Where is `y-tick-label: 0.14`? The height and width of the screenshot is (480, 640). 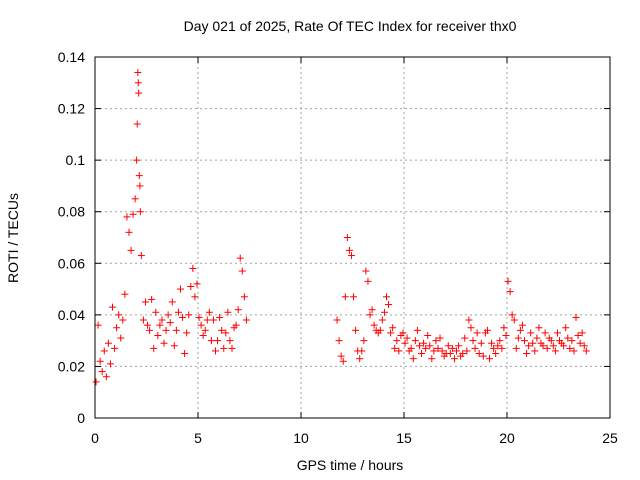
y-tick-label: 0.14 is located at coordinates (71, 57).